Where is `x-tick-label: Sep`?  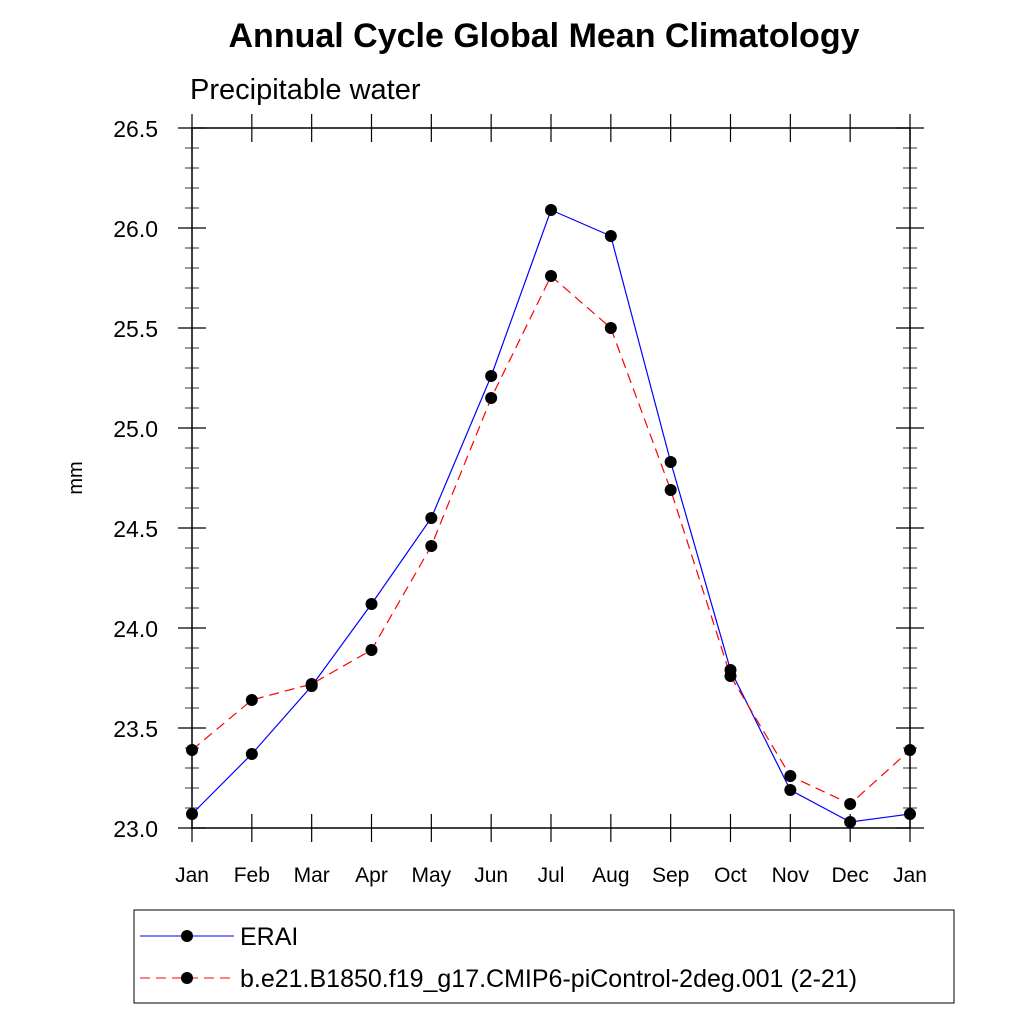
x-tick-label: Sep is located at coordinates (670, 875).